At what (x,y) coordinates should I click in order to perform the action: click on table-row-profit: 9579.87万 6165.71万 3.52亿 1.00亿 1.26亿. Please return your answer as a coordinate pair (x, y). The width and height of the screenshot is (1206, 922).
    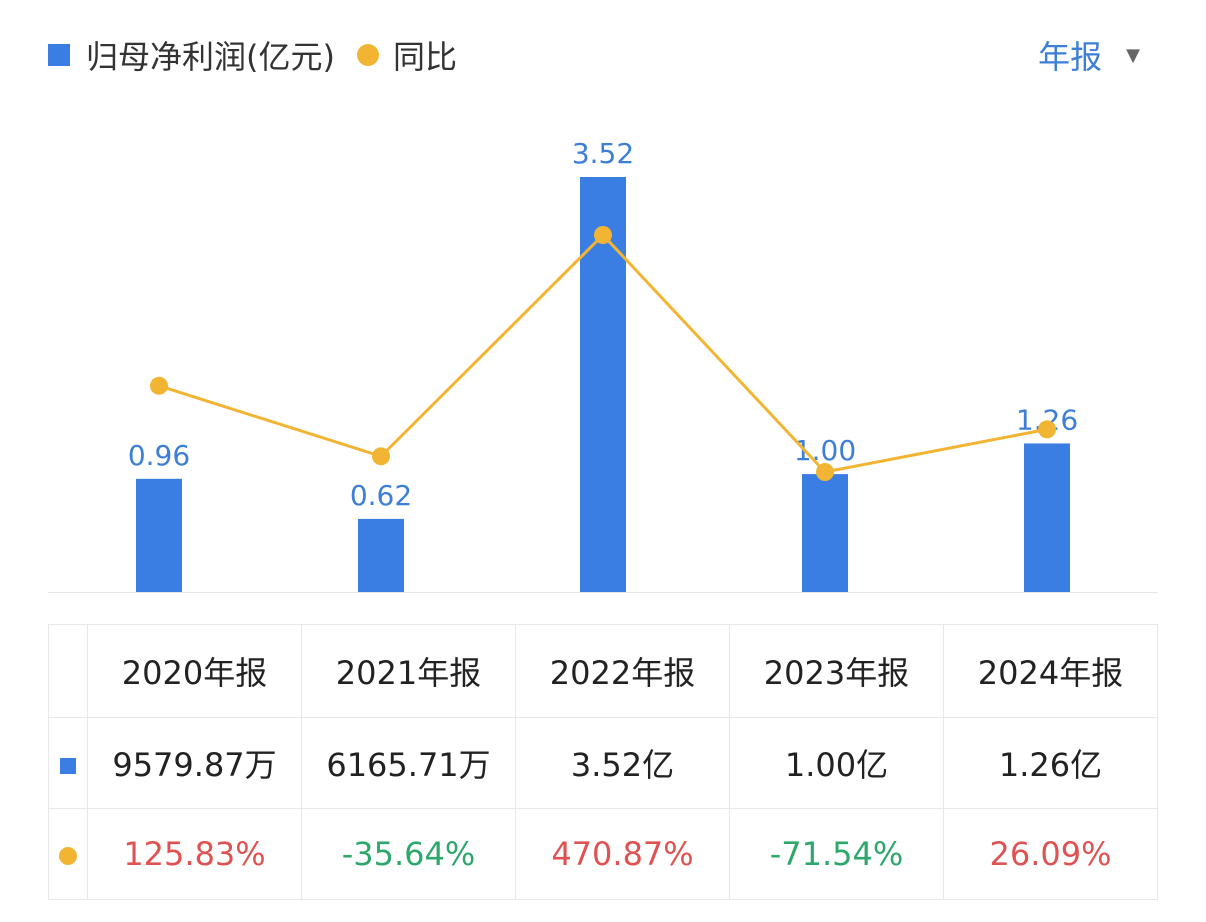
    Looking at the image, I should click on (603, 763).